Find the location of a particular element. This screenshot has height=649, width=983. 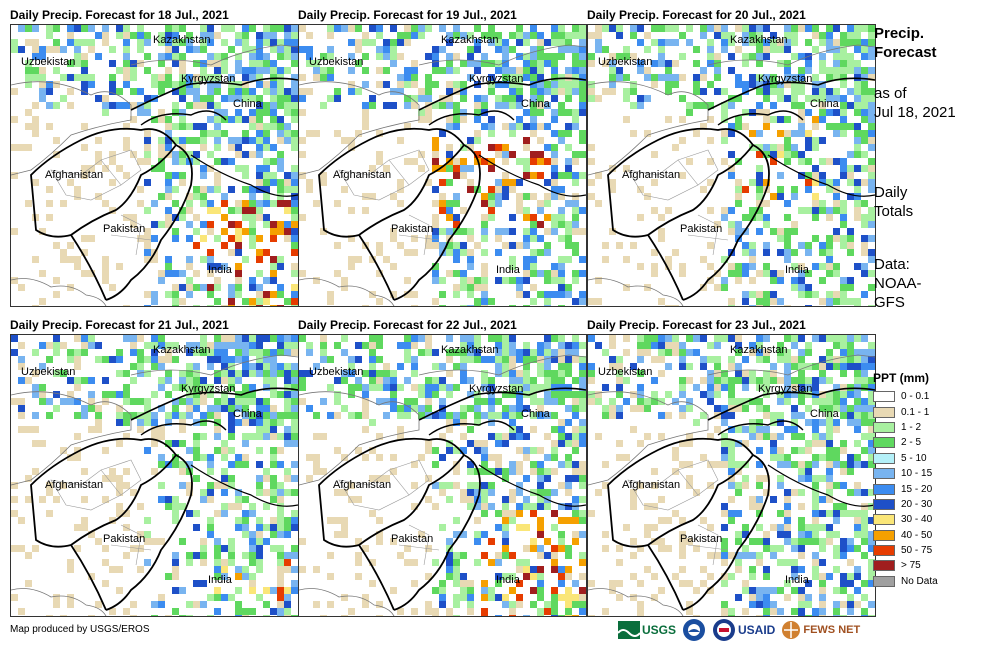

map-label-afghanistan: Afghanistan is located at coordinates (74, 175).